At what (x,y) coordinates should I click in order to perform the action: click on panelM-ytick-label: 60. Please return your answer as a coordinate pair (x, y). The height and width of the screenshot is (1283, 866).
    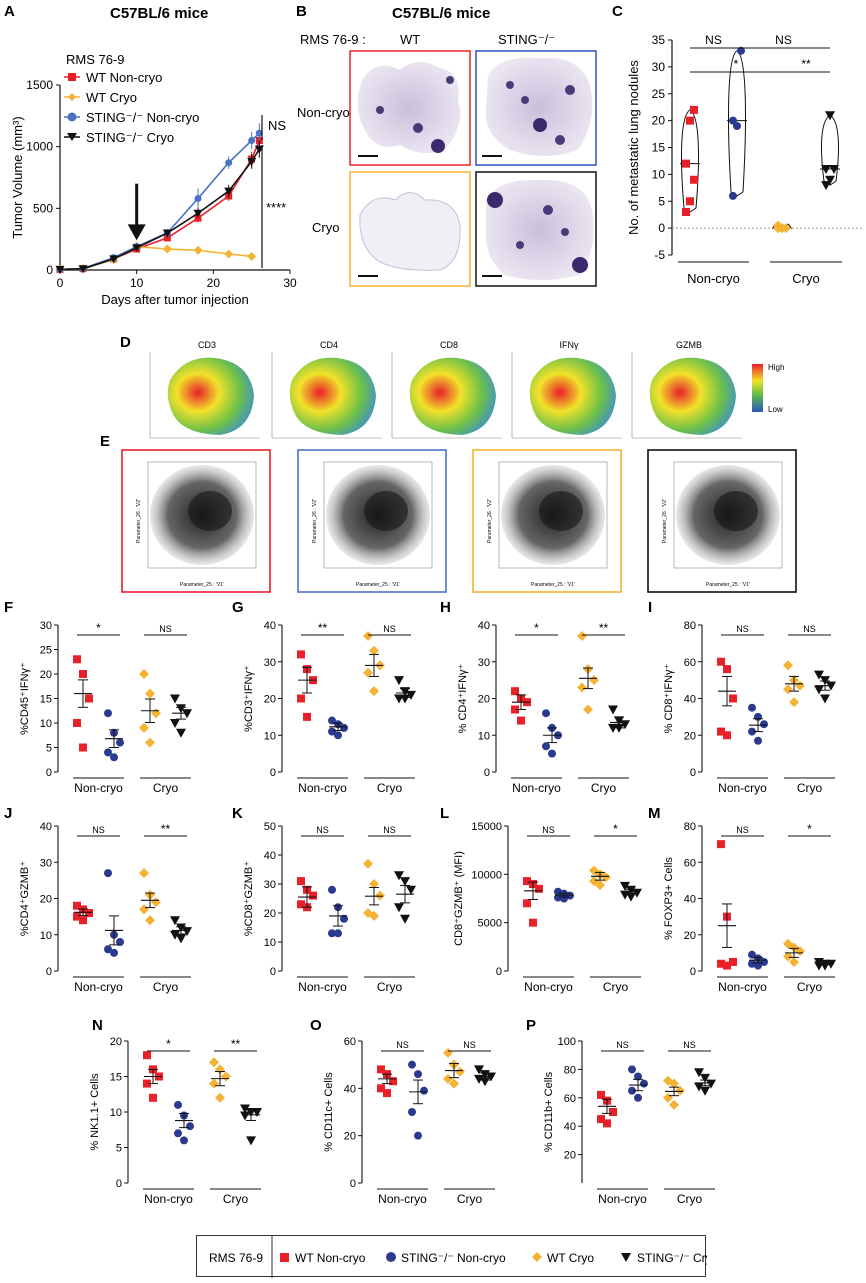
    Looking at the image, I should click on (690, 863).